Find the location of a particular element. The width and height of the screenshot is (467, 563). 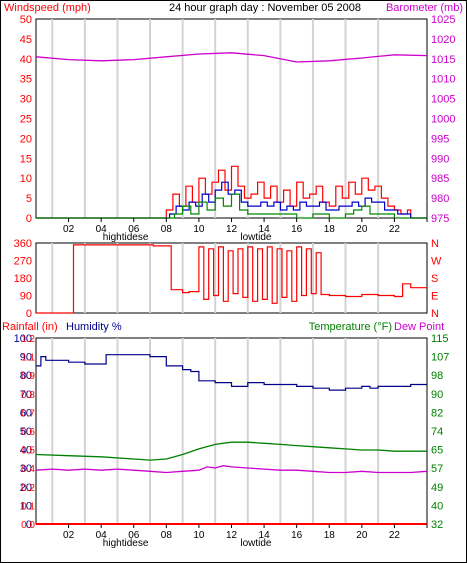

barometer-tick-label: 980 is located at coordinates (440, 199).